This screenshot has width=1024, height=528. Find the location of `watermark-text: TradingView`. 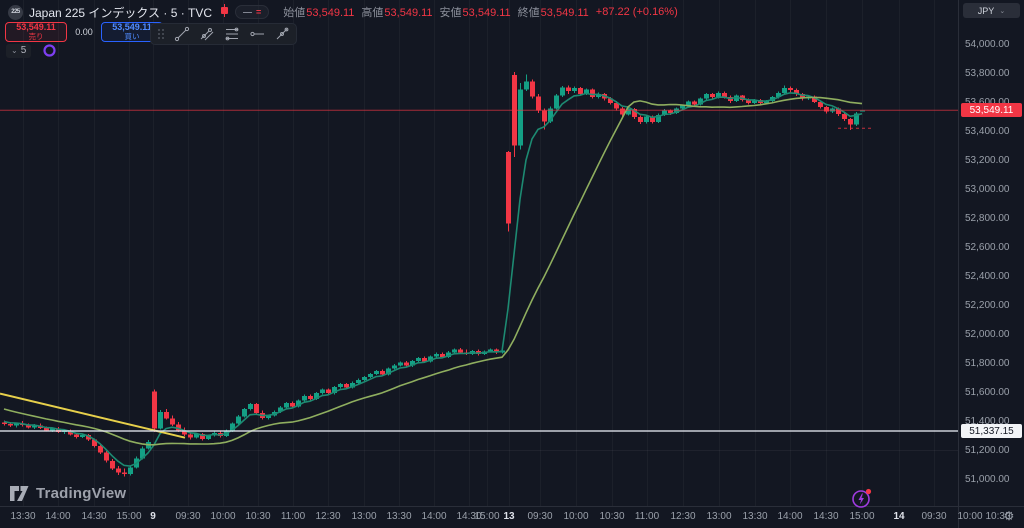

watermark-text: TradingView is located at coordinates (81, 493).